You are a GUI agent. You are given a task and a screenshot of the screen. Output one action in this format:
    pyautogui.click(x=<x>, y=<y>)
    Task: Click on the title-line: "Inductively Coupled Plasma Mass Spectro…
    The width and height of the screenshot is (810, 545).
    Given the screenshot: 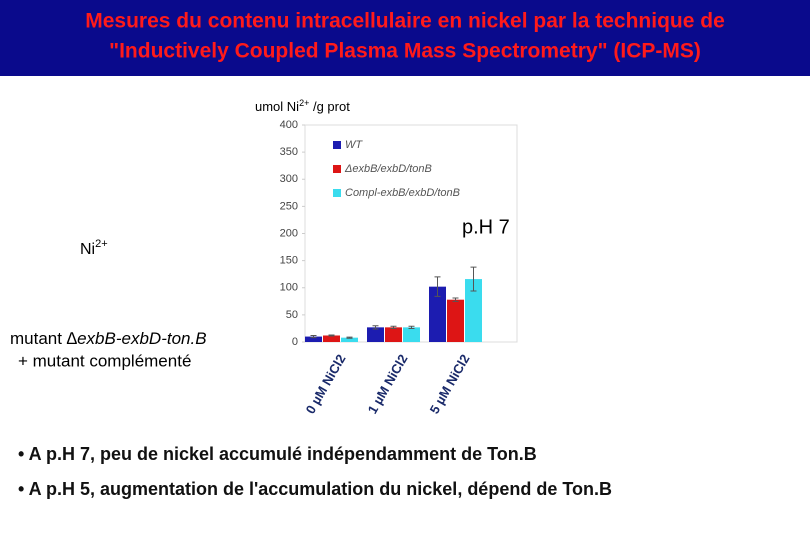 What is the action you would take?
    pyautogui.click(x=405, y=51)
    